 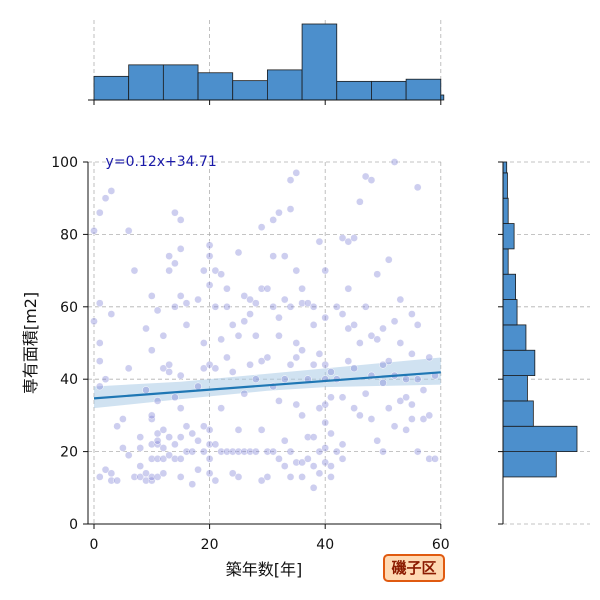 What do you see at coordinates (64, 163) in the screenshot?
I see `y-tick-label: 100` at bounding box center [64, 163].